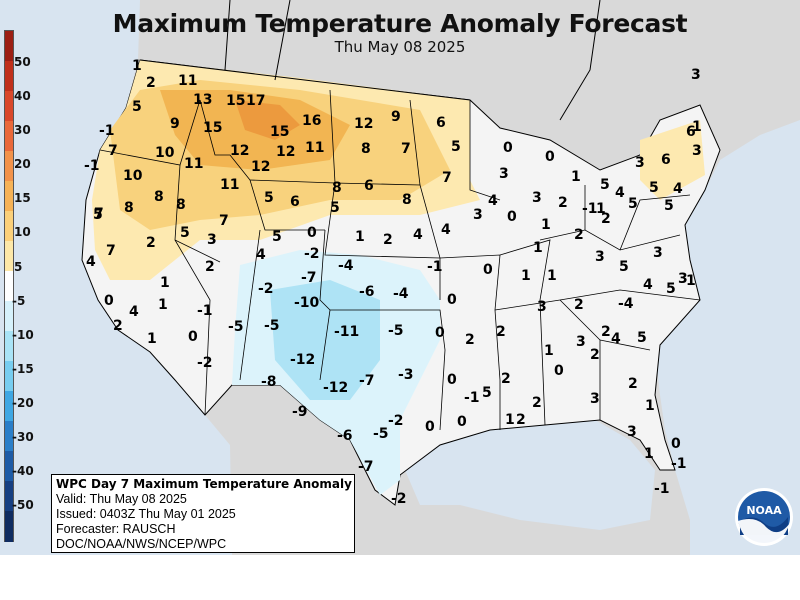  I want to click on atlantic-ocean, so click(727, 337).